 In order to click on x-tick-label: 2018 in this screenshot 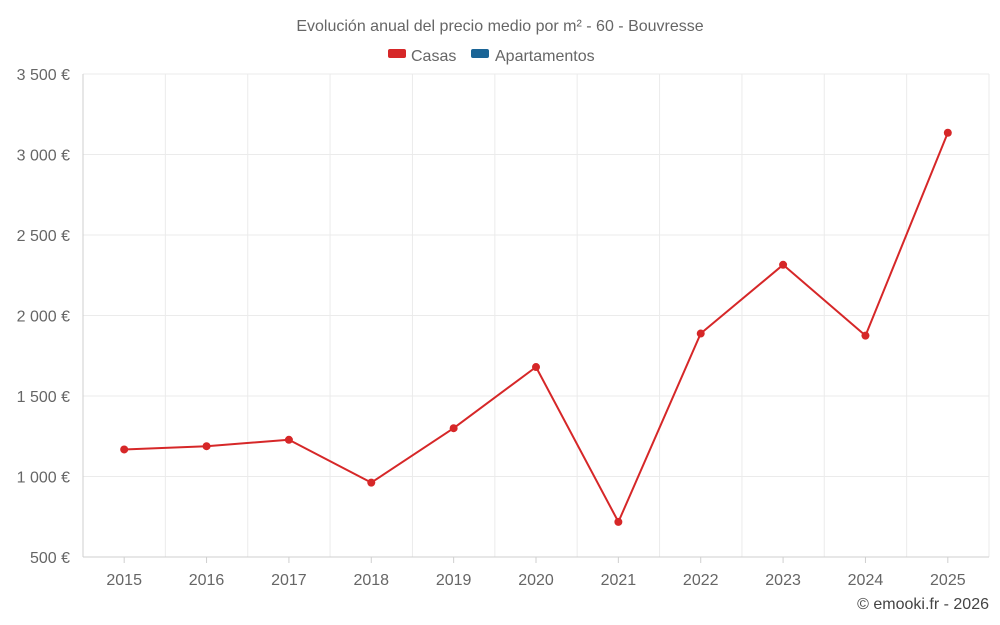, I will do `click(371, 580)`.